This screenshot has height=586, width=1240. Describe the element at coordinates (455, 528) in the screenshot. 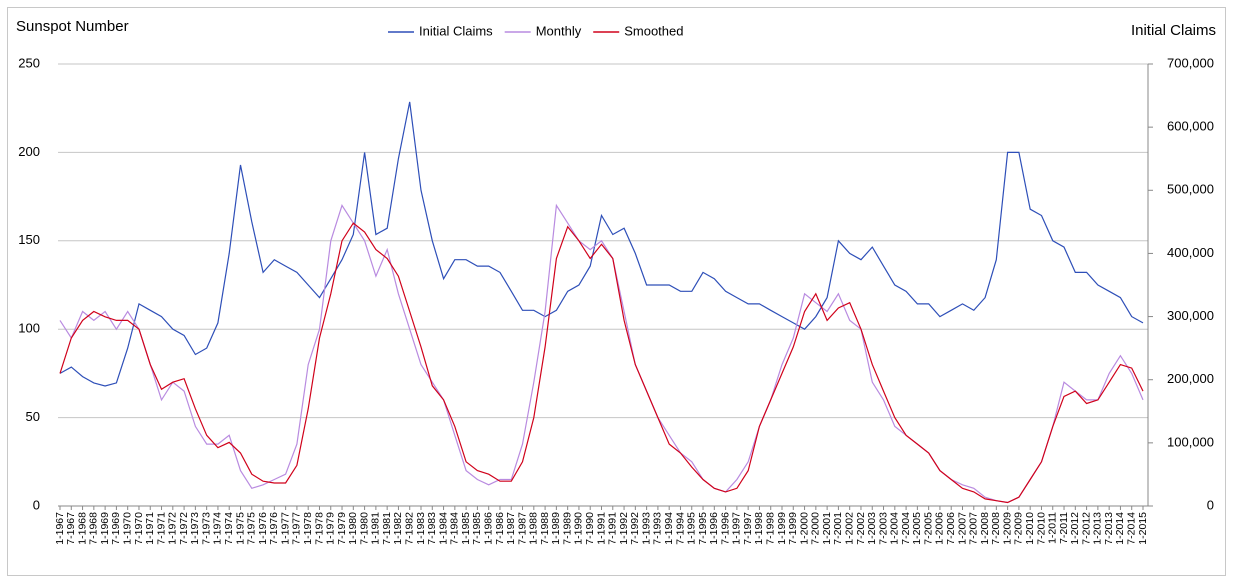

I see `x-tick-label: 7-1984` at that location.